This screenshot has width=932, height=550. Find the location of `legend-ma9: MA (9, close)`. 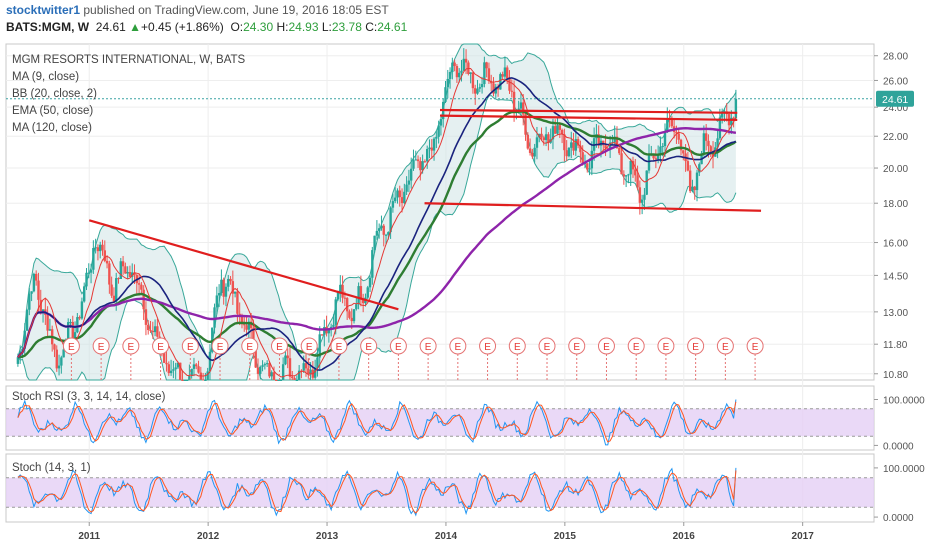

legend-ma9: MA (9, close) is located at coordinates (46, 77).